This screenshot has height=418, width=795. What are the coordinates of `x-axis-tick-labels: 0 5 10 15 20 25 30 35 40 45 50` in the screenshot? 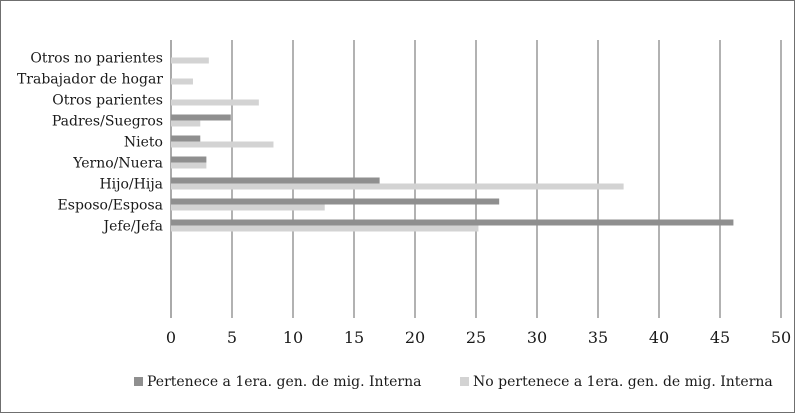 It's located at (478, 337).